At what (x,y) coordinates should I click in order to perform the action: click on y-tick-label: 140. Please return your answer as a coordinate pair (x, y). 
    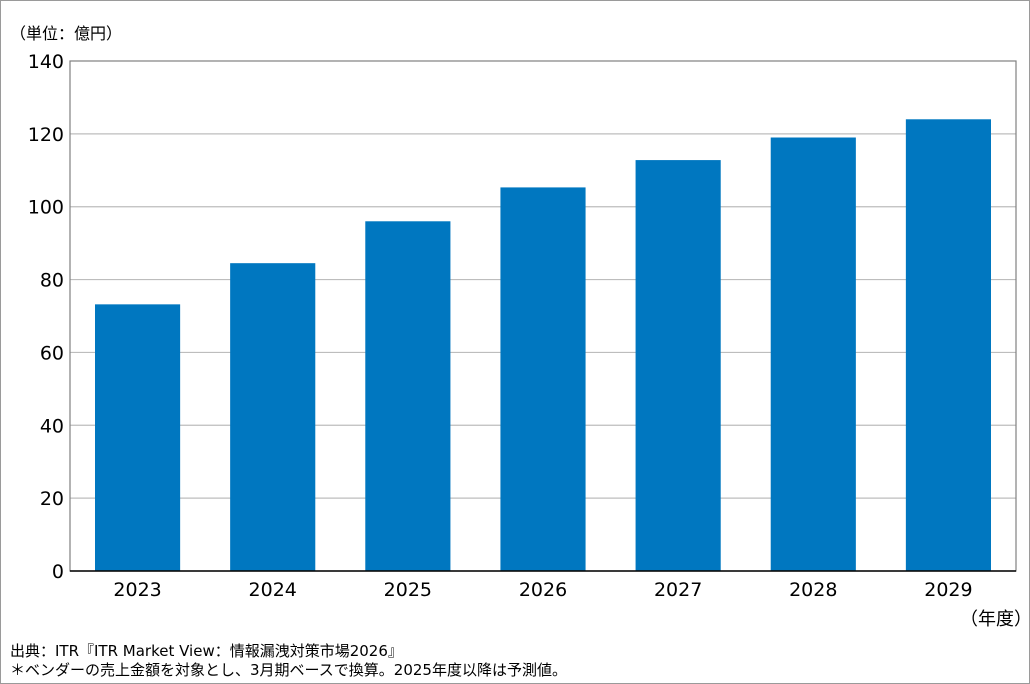
    Looking at the image, I should click on (46, 62).